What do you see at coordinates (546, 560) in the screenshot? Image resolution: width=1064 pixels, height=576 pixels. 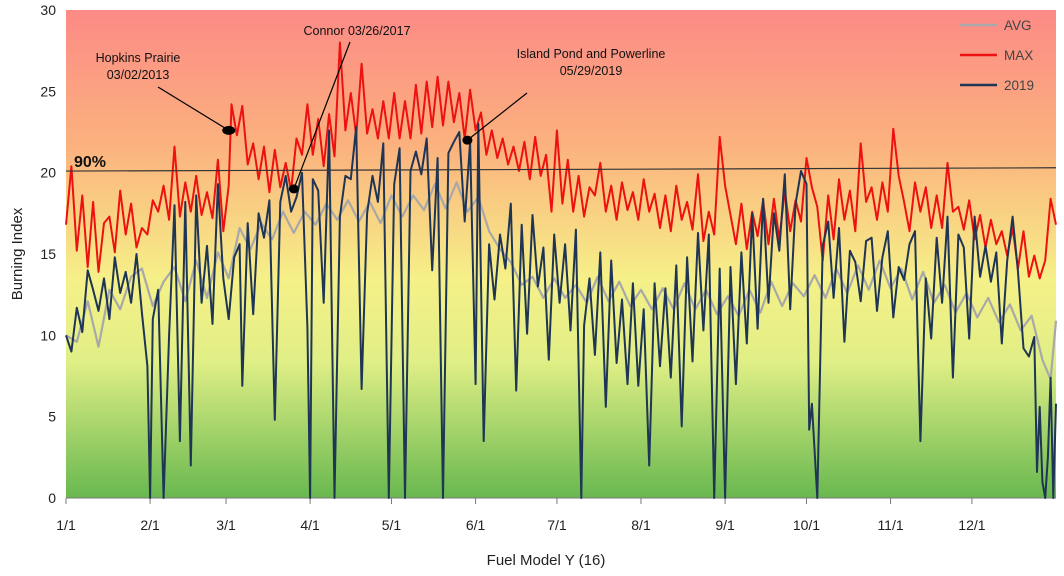 I see `x-axis-title: Fuel Model Y (16)` at bounding box center [546, 560].